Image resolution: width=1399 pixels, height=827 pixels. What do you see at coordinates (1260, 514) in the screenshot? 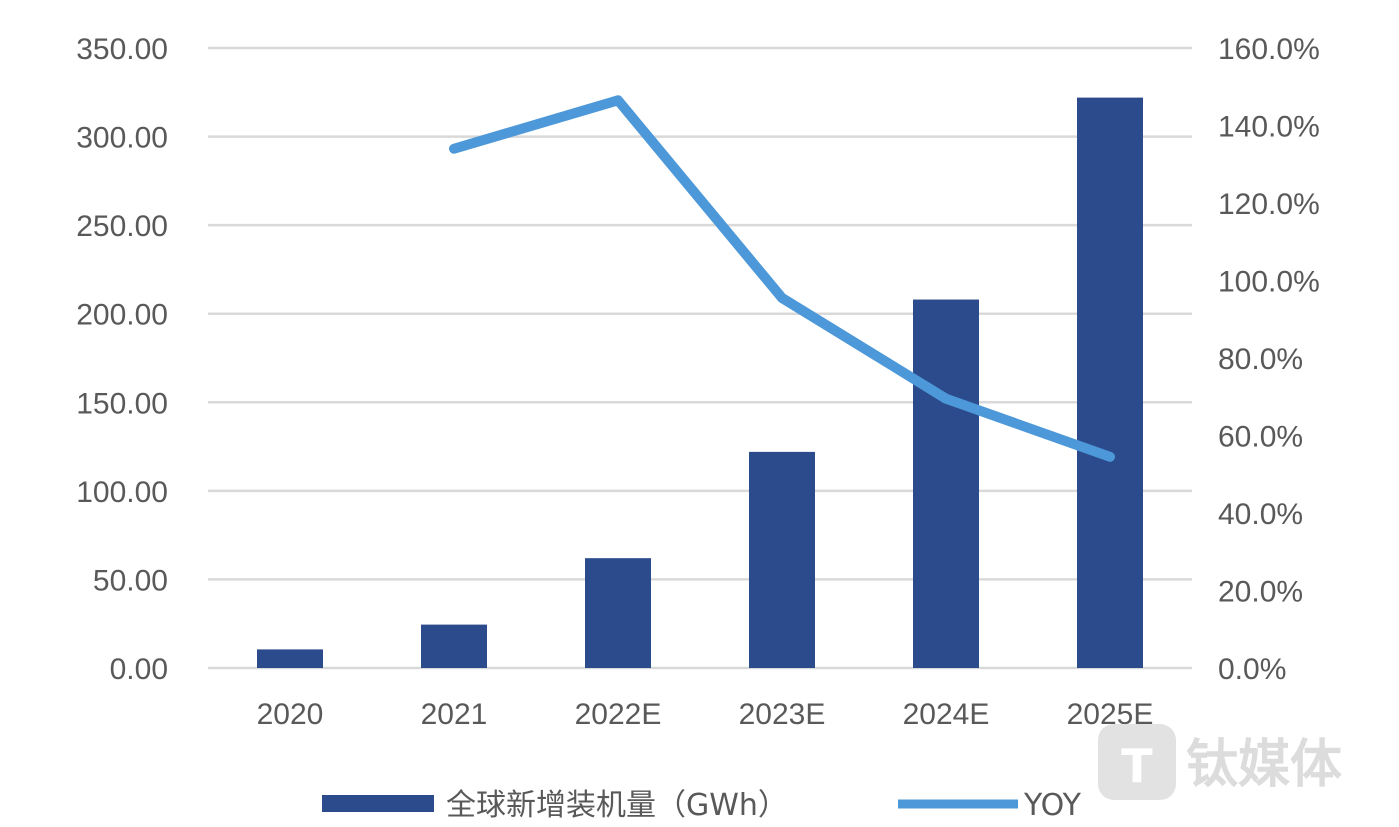
I see `right-axis-tick-label: 40.0%` at bounding box center [1260, 514].